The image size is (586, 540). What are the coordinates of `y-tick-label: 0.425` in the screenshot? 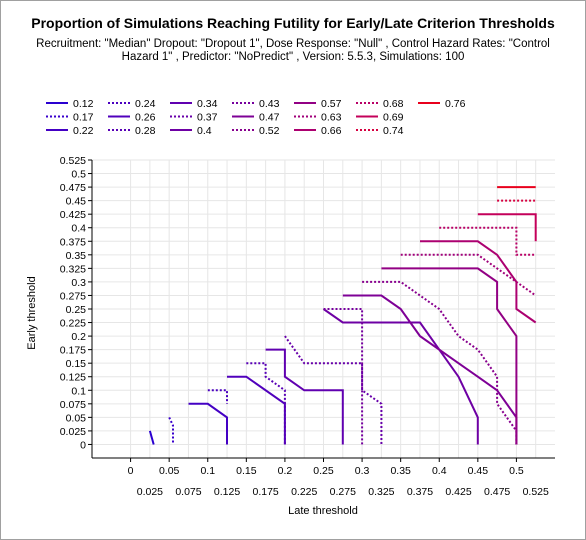 It's located at (73, 215).